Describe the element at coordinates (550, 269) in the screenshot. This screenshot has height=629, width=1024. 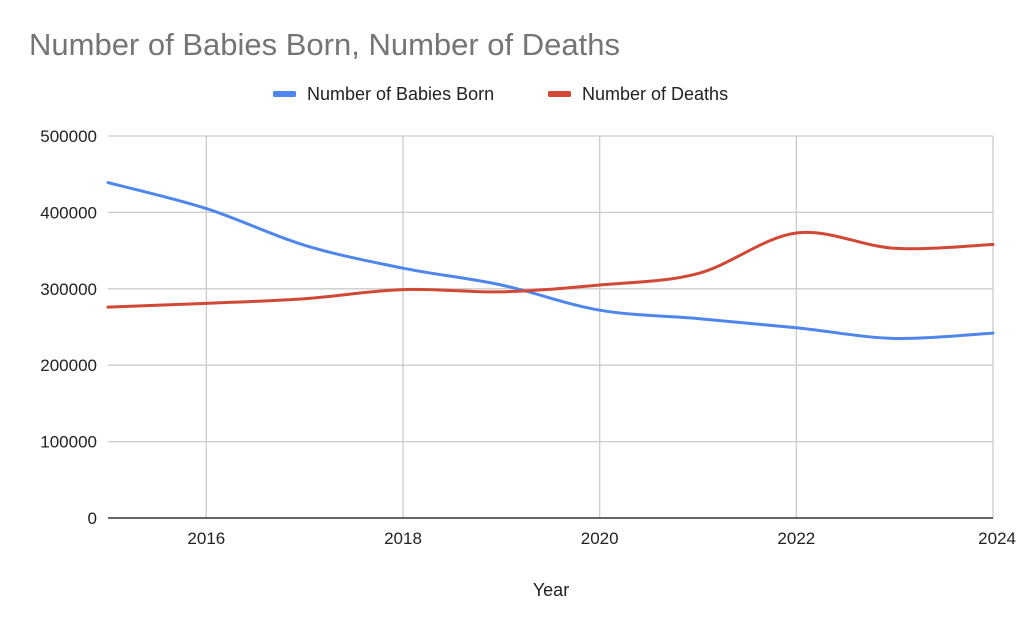
I see `series-line-number-of-deaths` at that location.